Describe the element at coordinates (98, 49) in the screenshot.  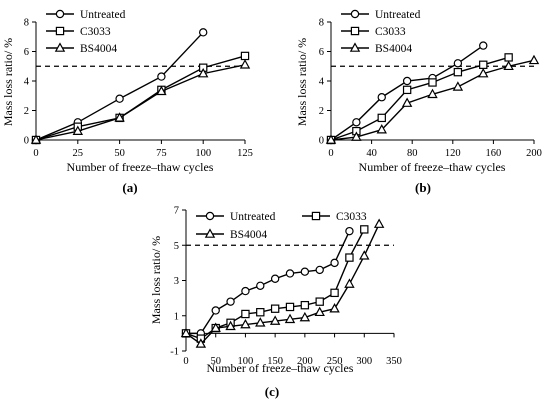
I see `legend-label: BS4004` at that location.